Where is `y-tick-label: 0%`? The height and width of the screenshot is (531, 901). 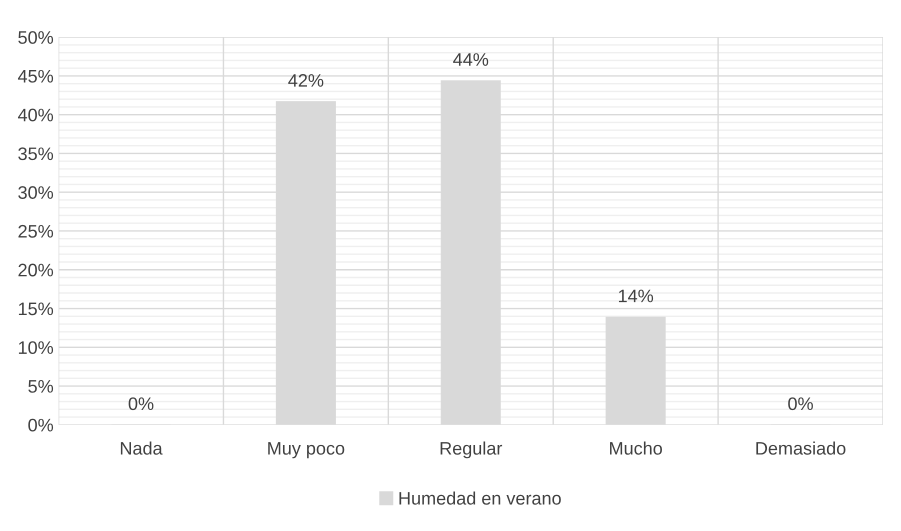
y-tick-label: 0% is located at coordinates (41, 425).